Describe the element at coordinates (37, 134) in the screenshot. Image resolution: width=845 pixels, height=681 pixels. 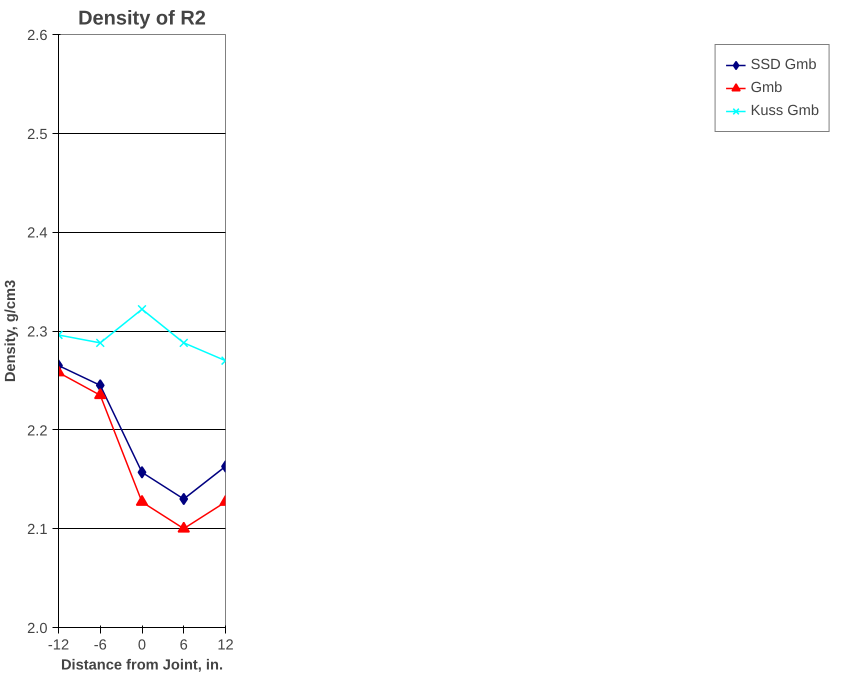
I see `y-tick-label: 2.5` at that location.